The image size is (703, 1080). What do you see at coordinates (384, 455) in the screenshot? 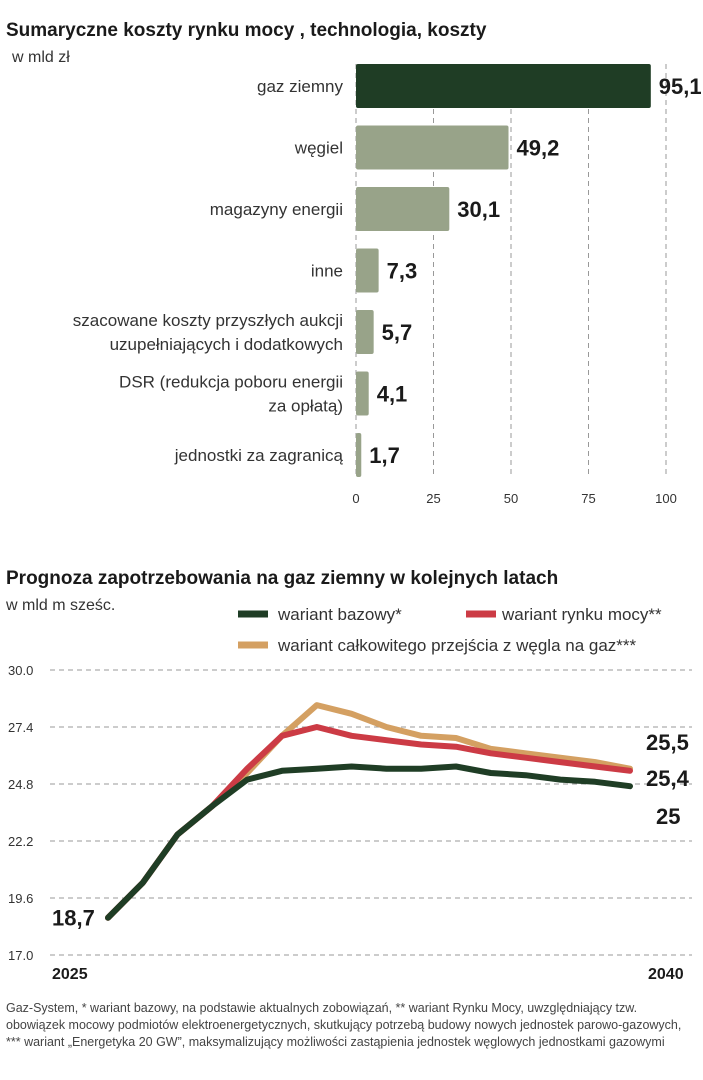
I see `bar-value-label: 1,7` at bounding box center [384, 455].